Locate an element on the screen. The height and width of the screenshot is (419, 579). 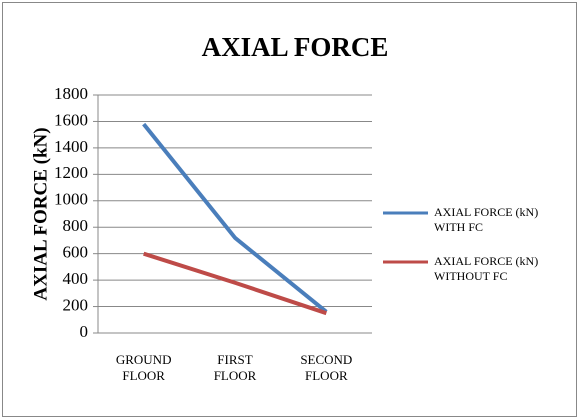
y-tick-label: 1200 is located at coordinates (71, 172).